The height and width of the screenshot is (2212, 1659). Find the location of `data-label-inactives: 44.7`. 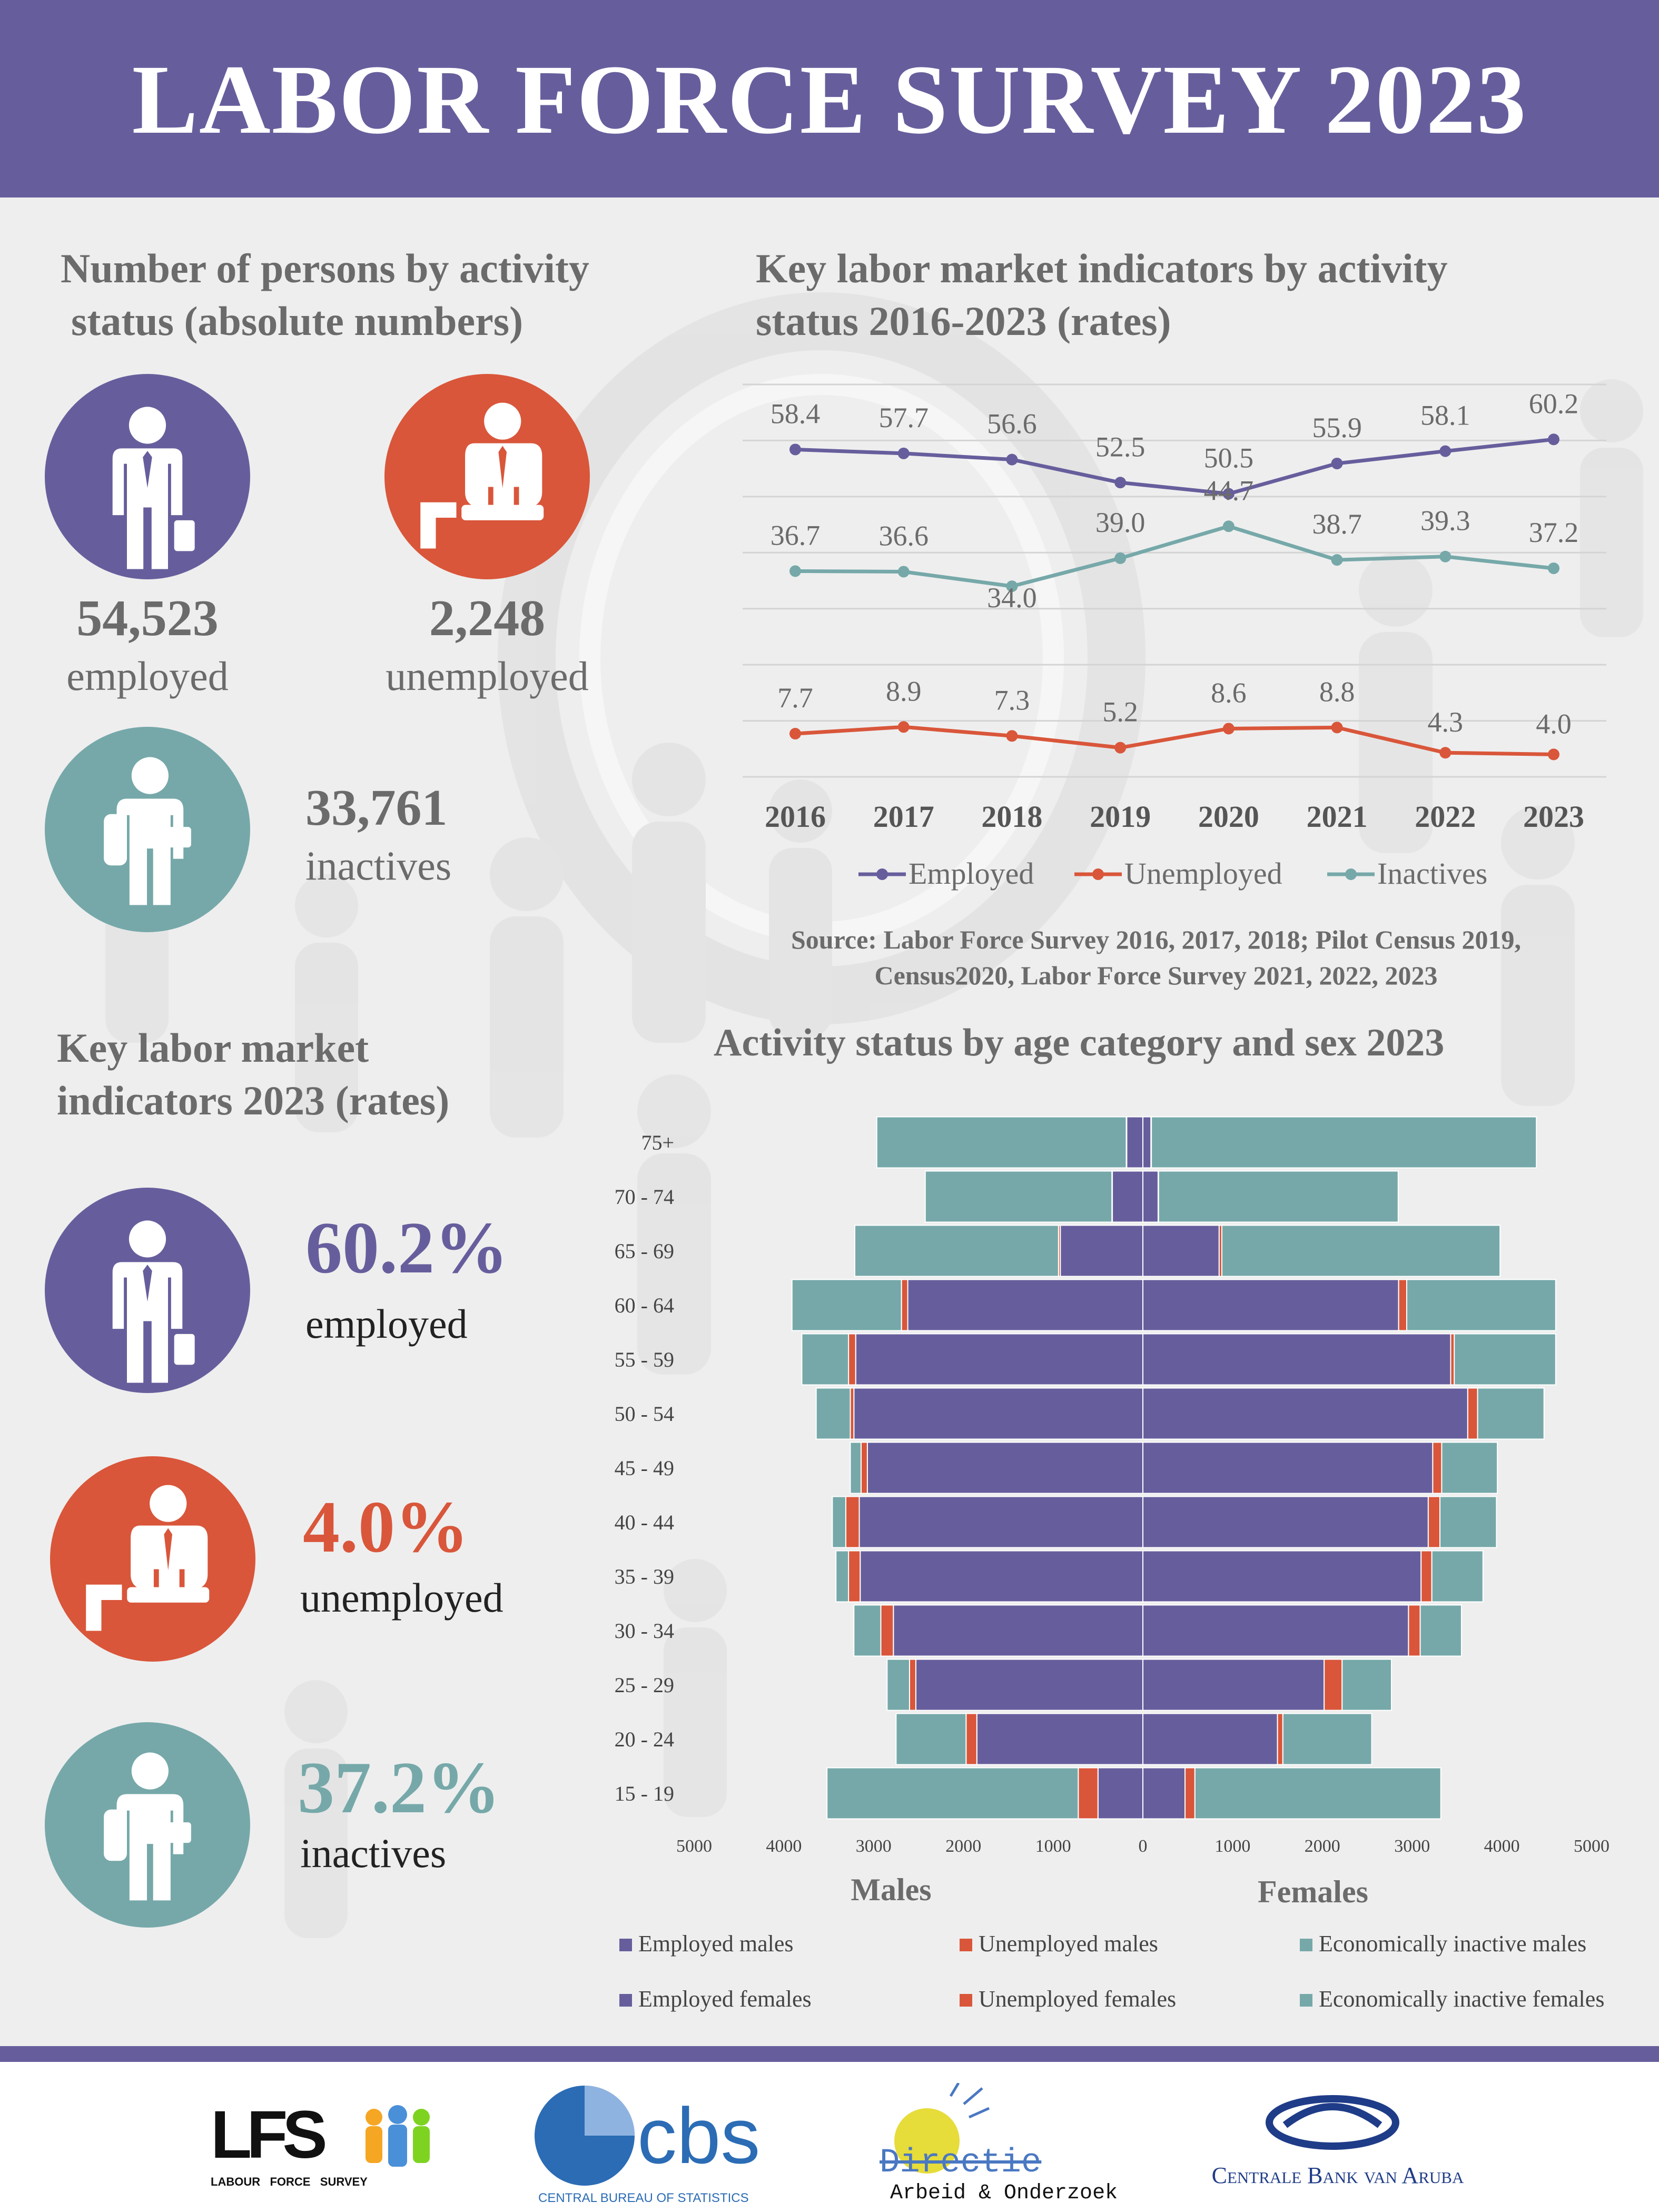

data-label-inactives: 44.7 is located at coordinates (1229, 490).